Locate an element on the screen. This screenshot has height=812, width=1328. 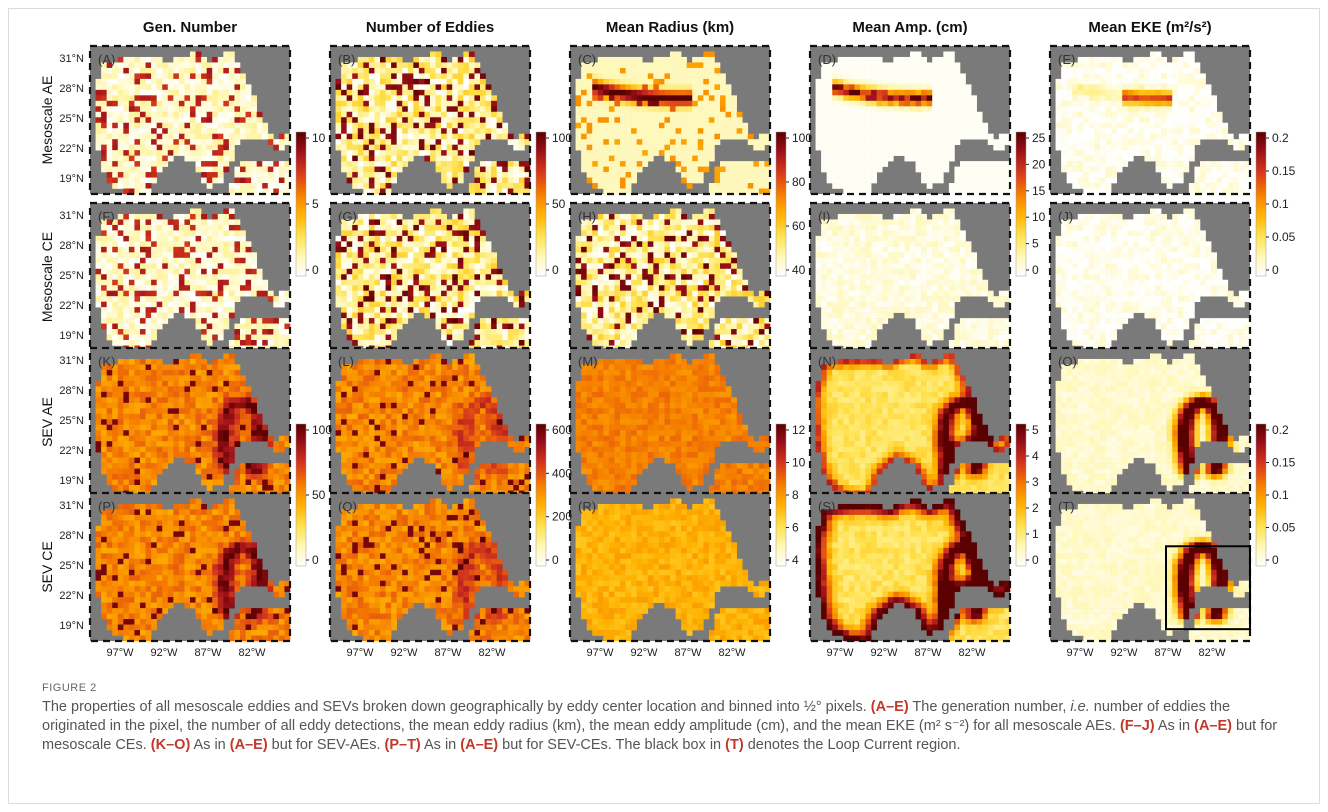
lat-tick-label: 19°N is located at coordinates (71, 179).